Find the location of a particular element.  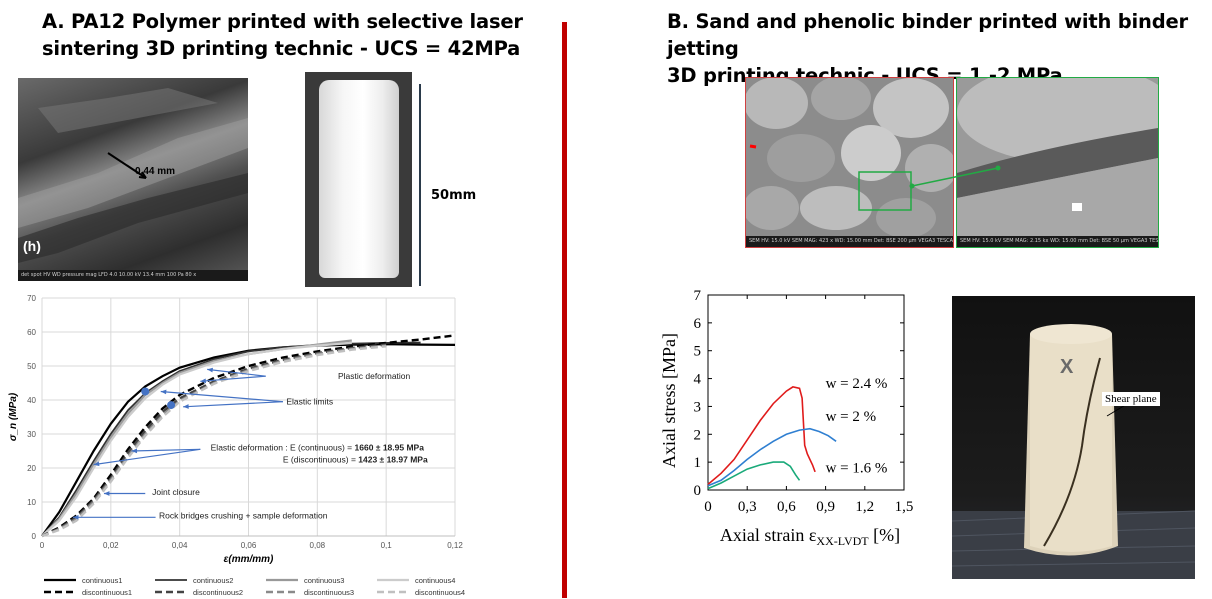

annotation-text: Elastic limits is located at coordinates (309, 402).